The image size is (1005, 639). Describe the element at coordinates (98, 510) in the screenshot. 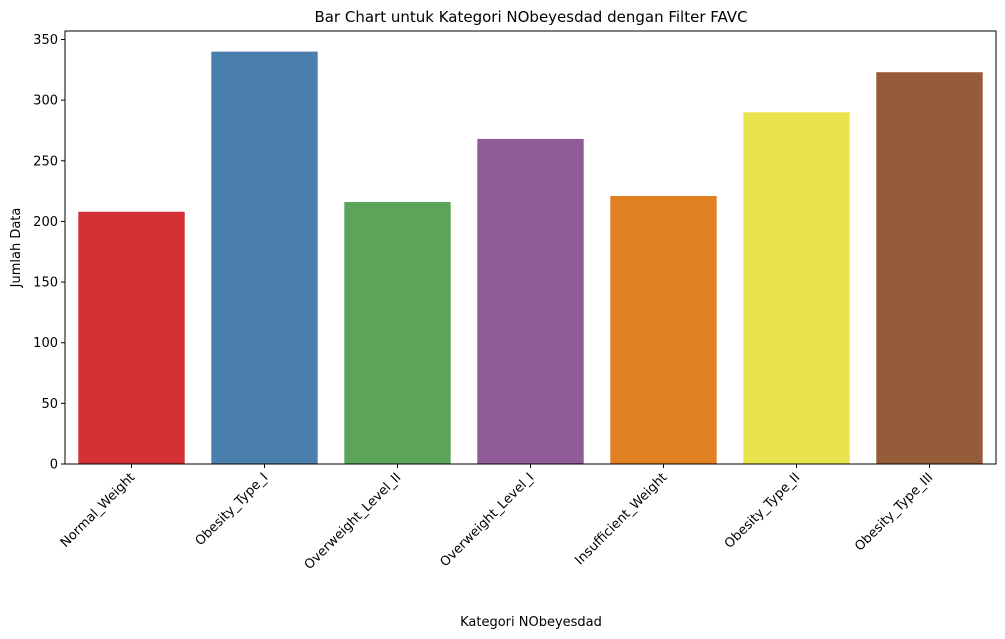

I see `x-tick-label: Normal_Weight` at that location.